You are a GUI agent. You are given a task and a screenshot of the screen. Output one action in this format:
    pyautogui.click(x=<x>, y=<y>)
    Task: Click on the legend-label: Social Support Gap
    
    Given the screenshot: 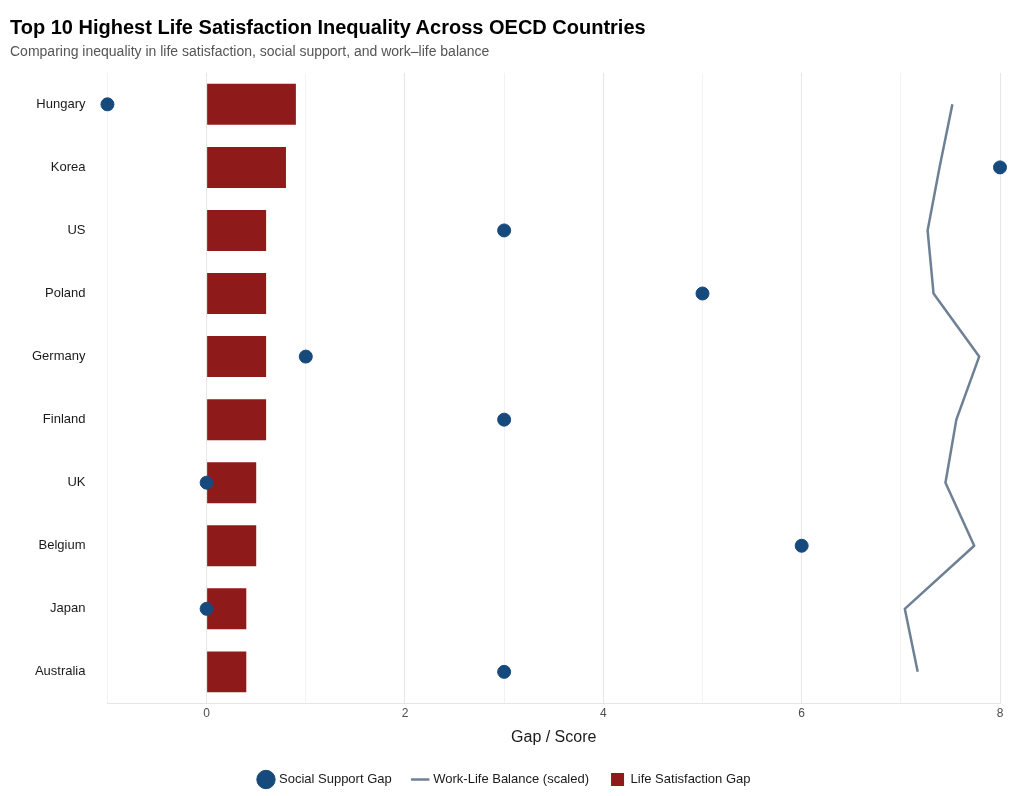 What is the action you would take?
    pyautogui.click(x=335, y=779)
    